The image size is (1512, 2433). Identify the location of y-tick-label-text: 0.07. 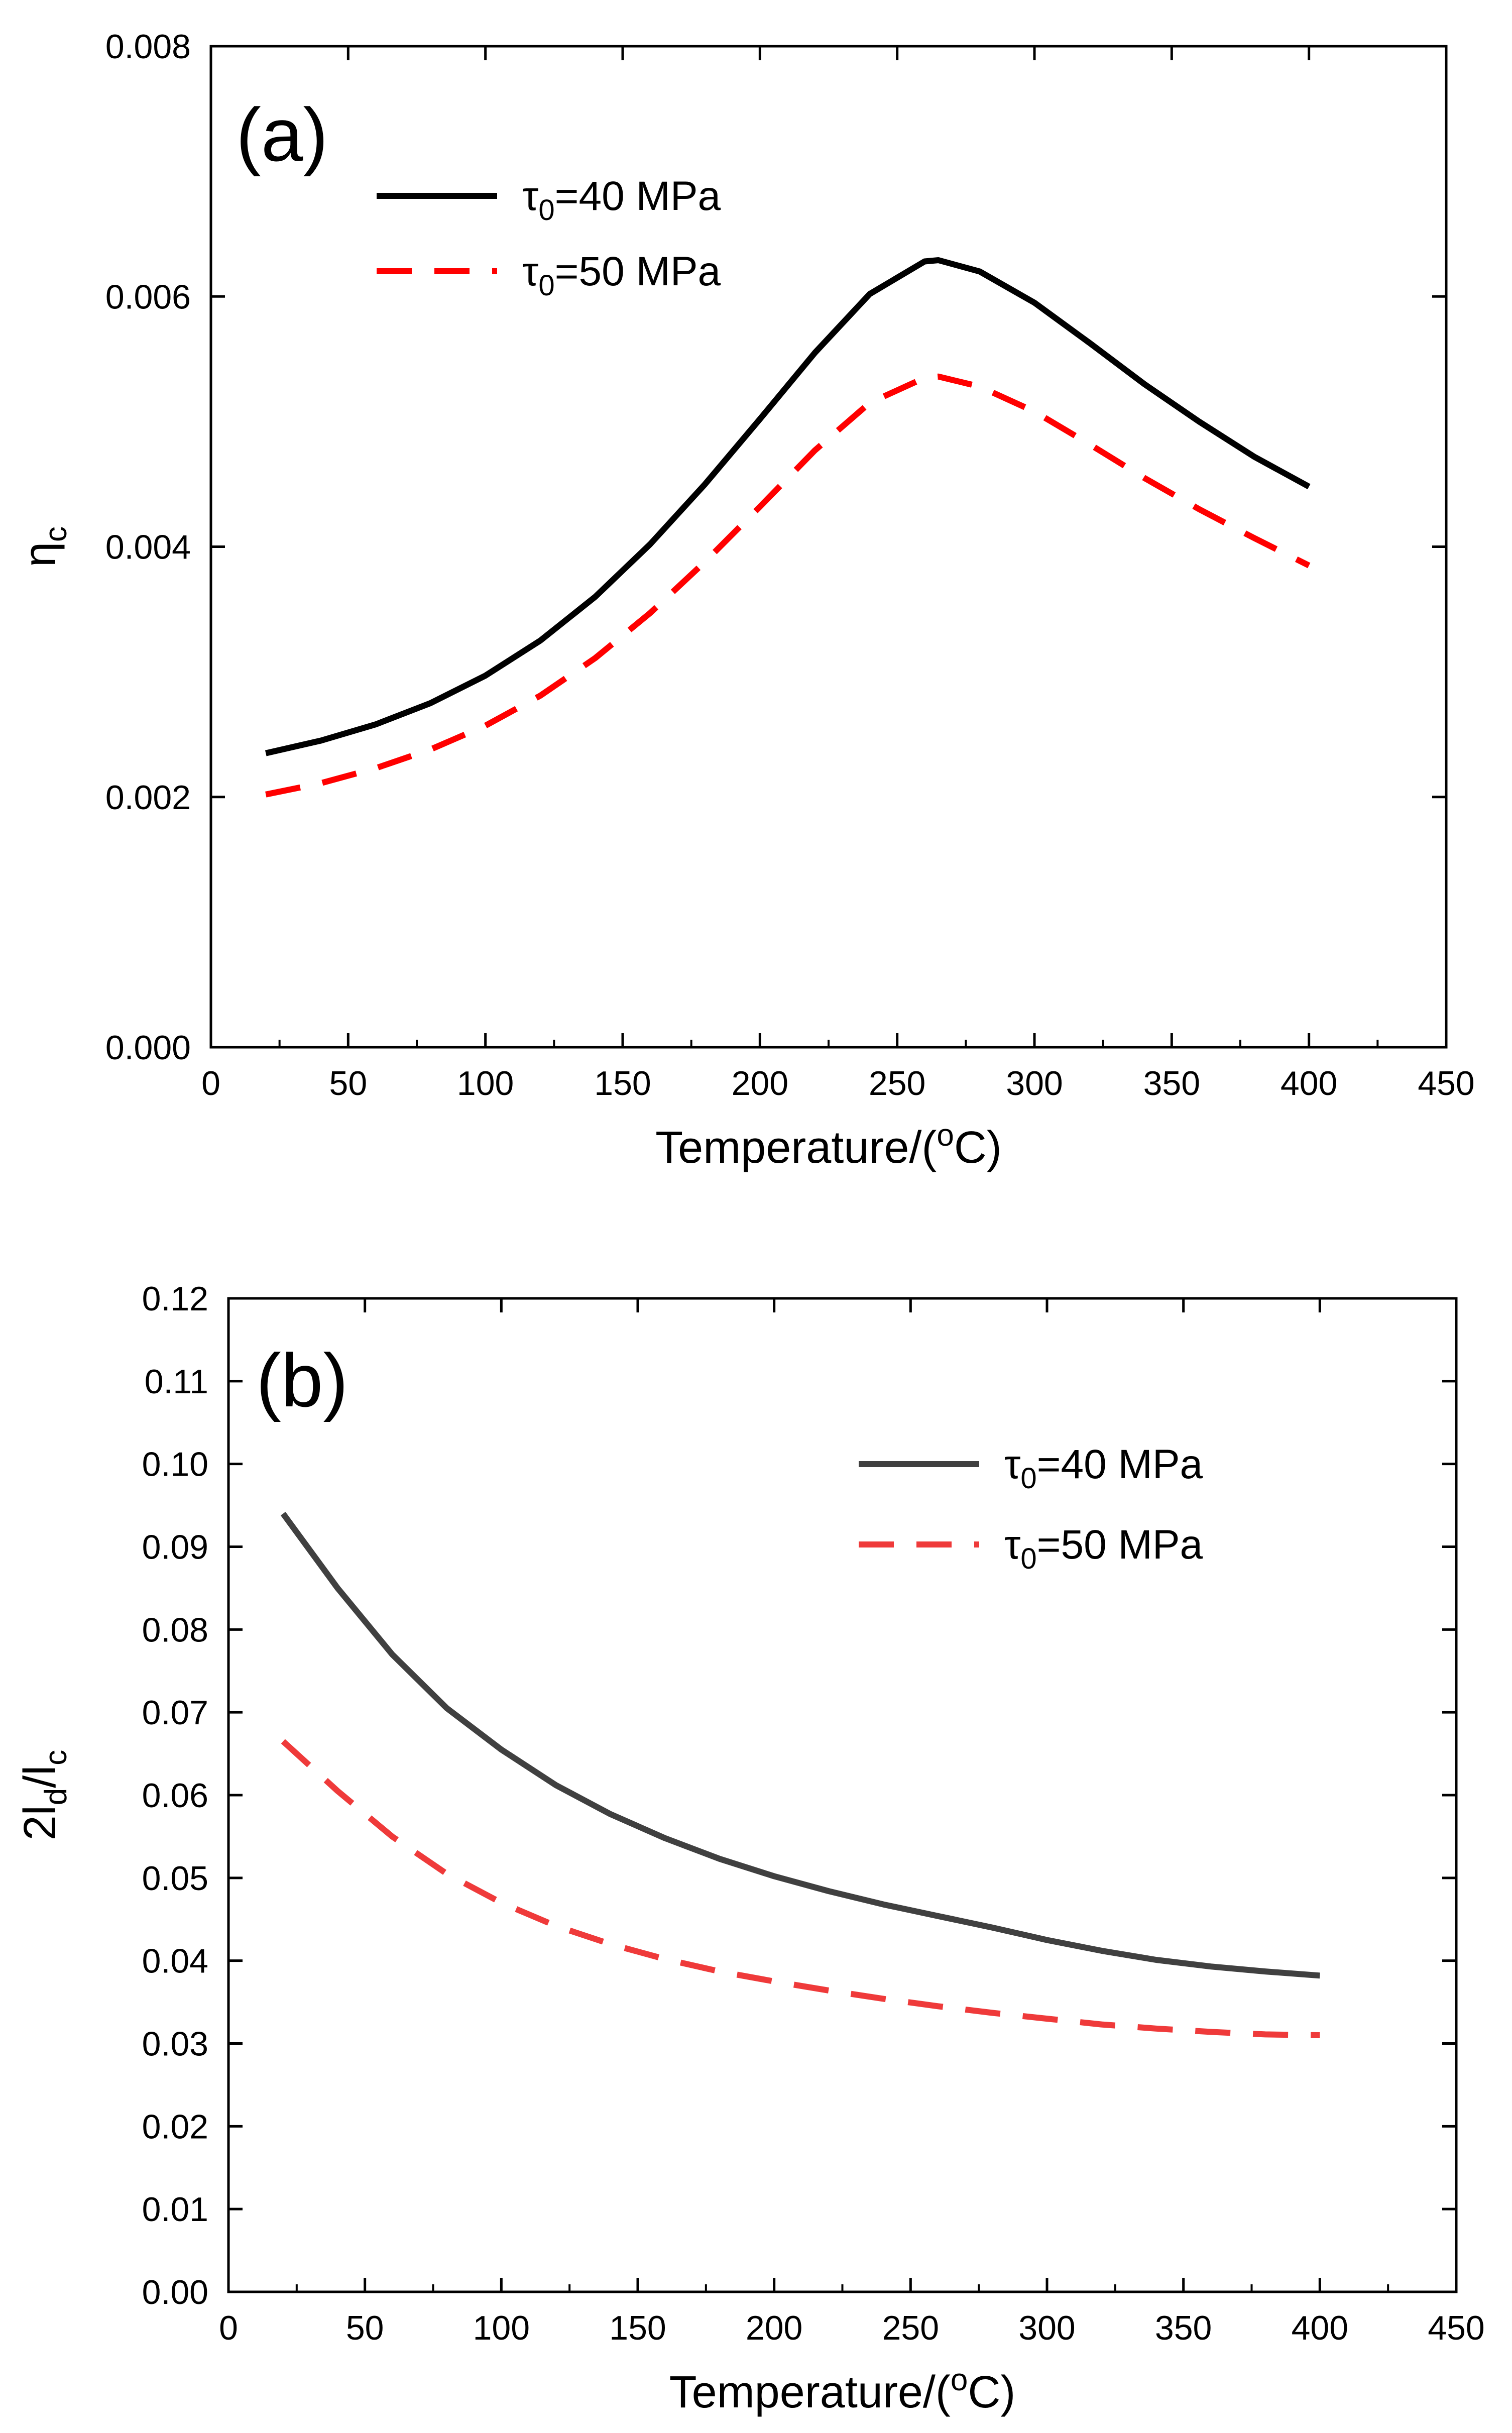
(175, 1713).